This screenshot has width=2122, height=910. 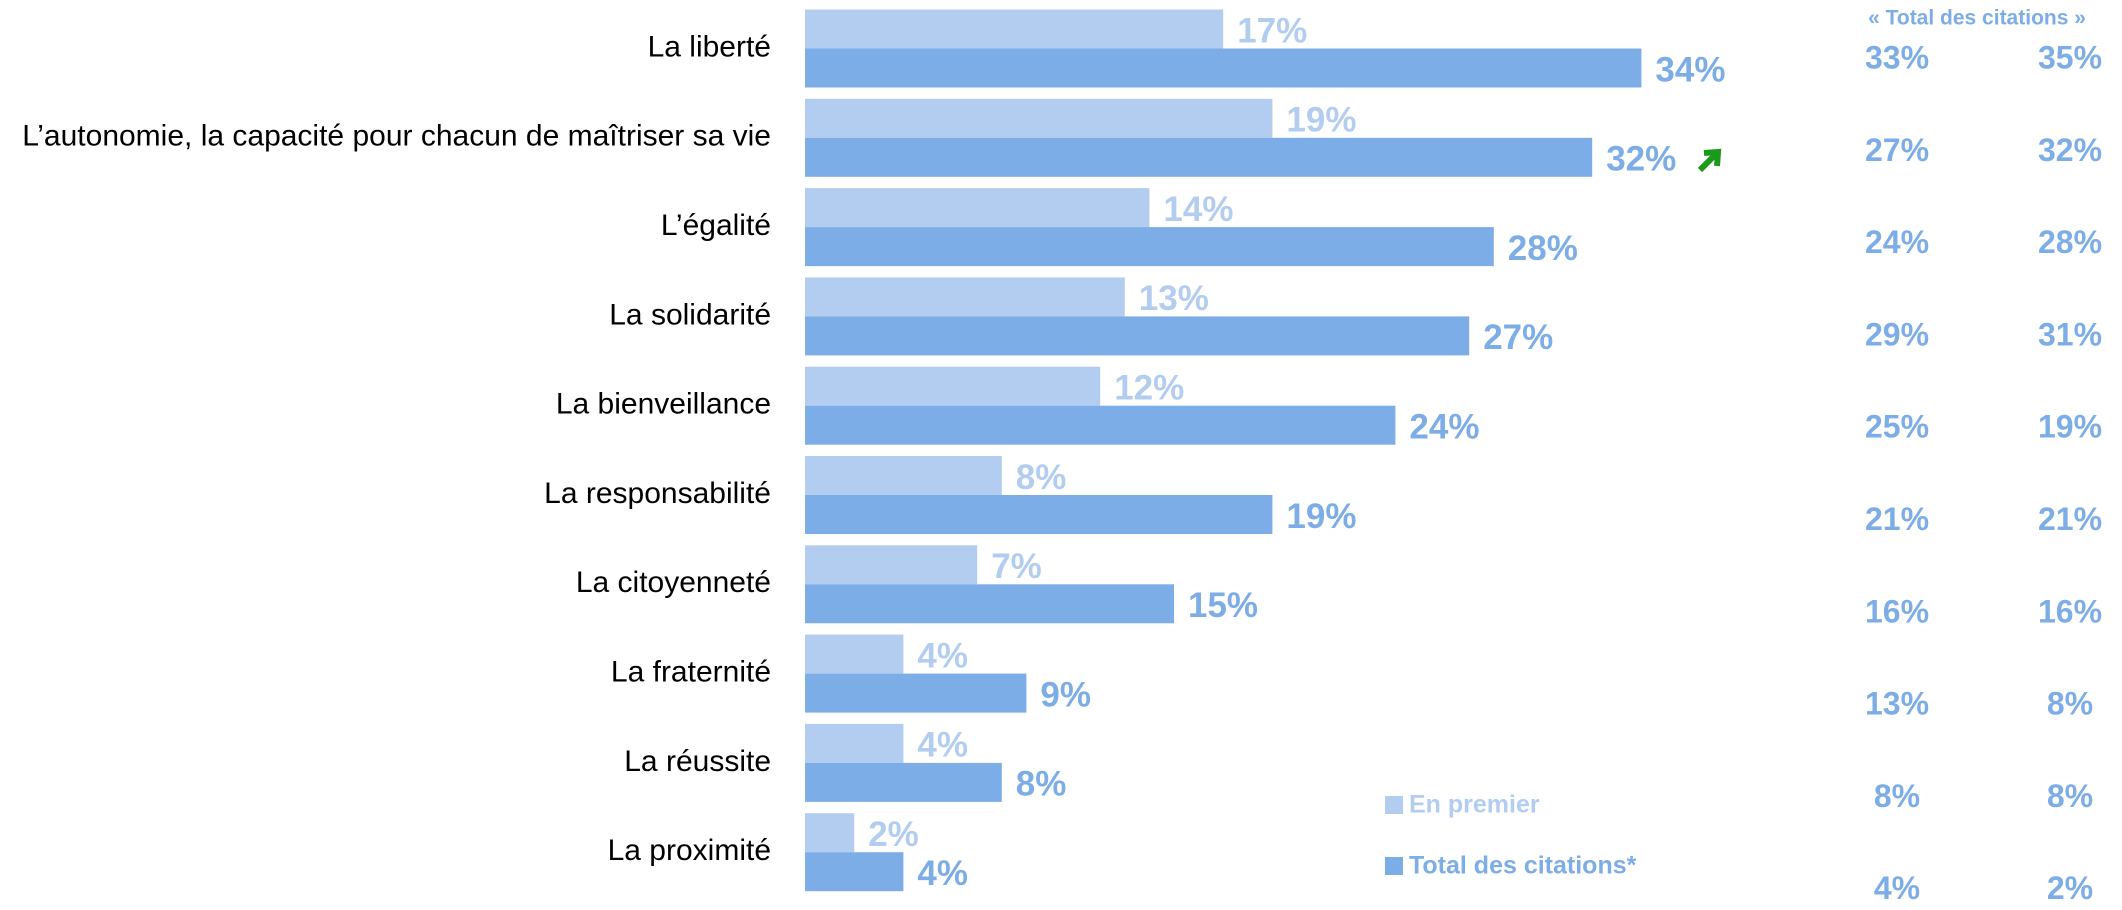 I want to click on columns-title: « Total des citations », so click(x=1977, y=18).